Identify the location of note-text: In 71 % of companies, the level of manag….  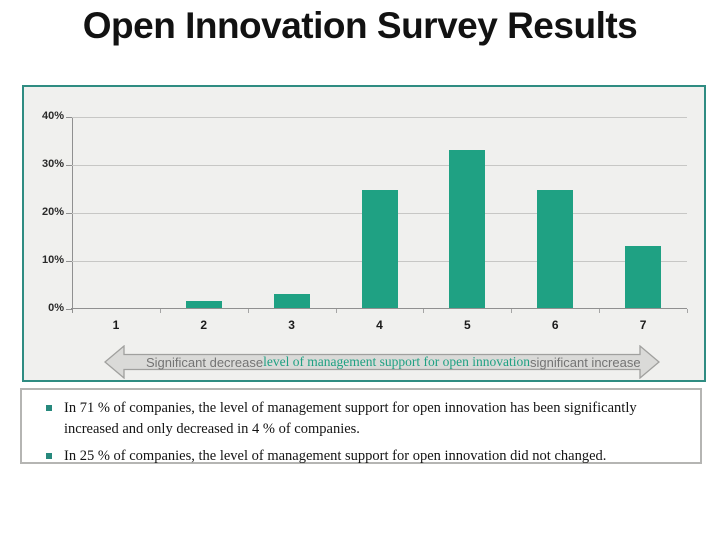
(350, 419).